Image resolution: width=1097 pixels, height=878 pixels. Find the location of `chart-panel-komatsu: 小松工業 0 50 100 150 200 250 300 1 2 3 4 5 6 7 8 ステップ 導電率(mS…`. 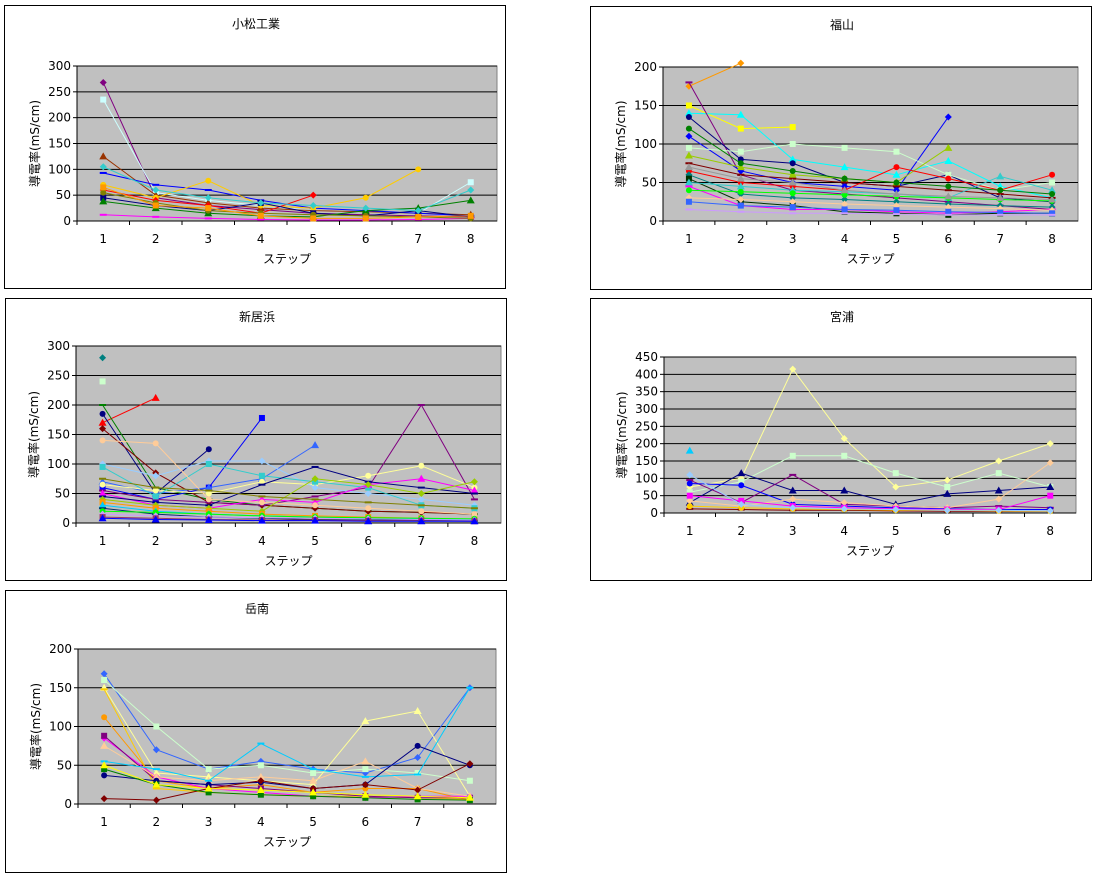

chart-panel-komatsu: 小松工業 0 50 100 150 200 250 300 1 2 3 4 5 6 7 8 ステップ 導電率(mS… is located at coordinates (255, 147).